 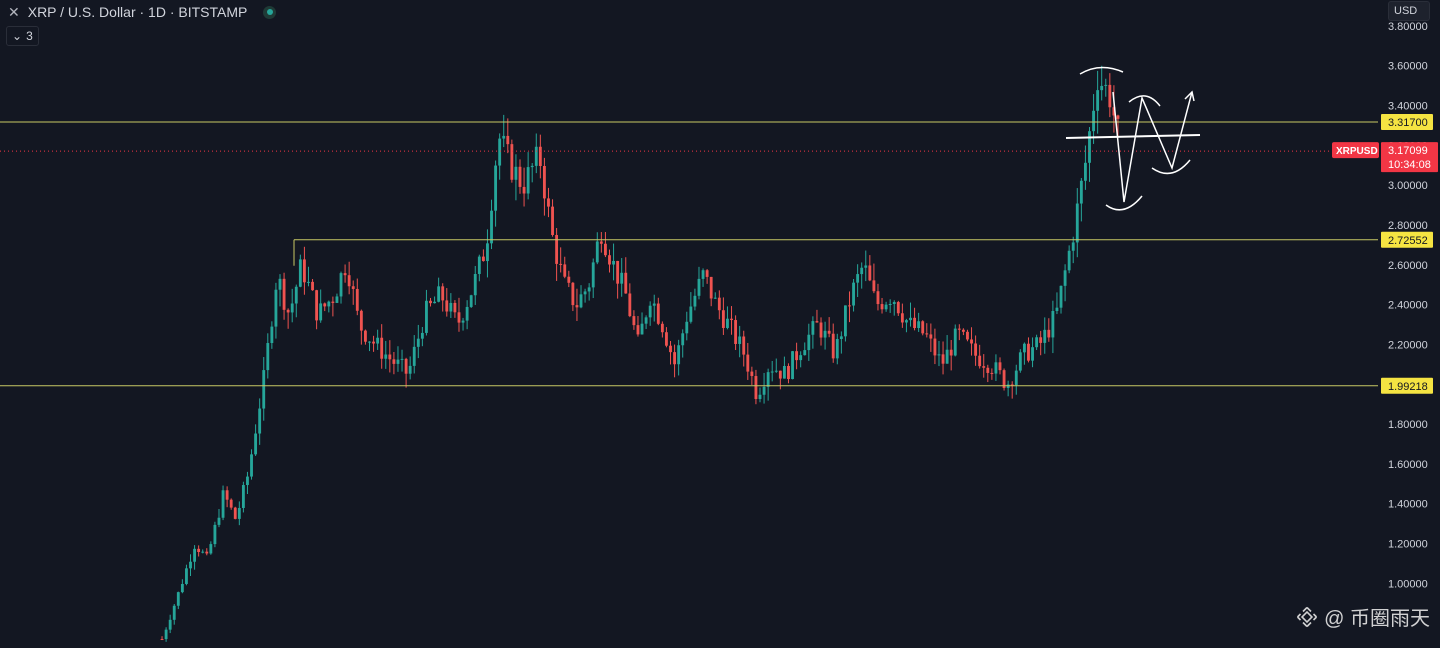 I want to click on bottom-arc, so click(x=1124, y=203).